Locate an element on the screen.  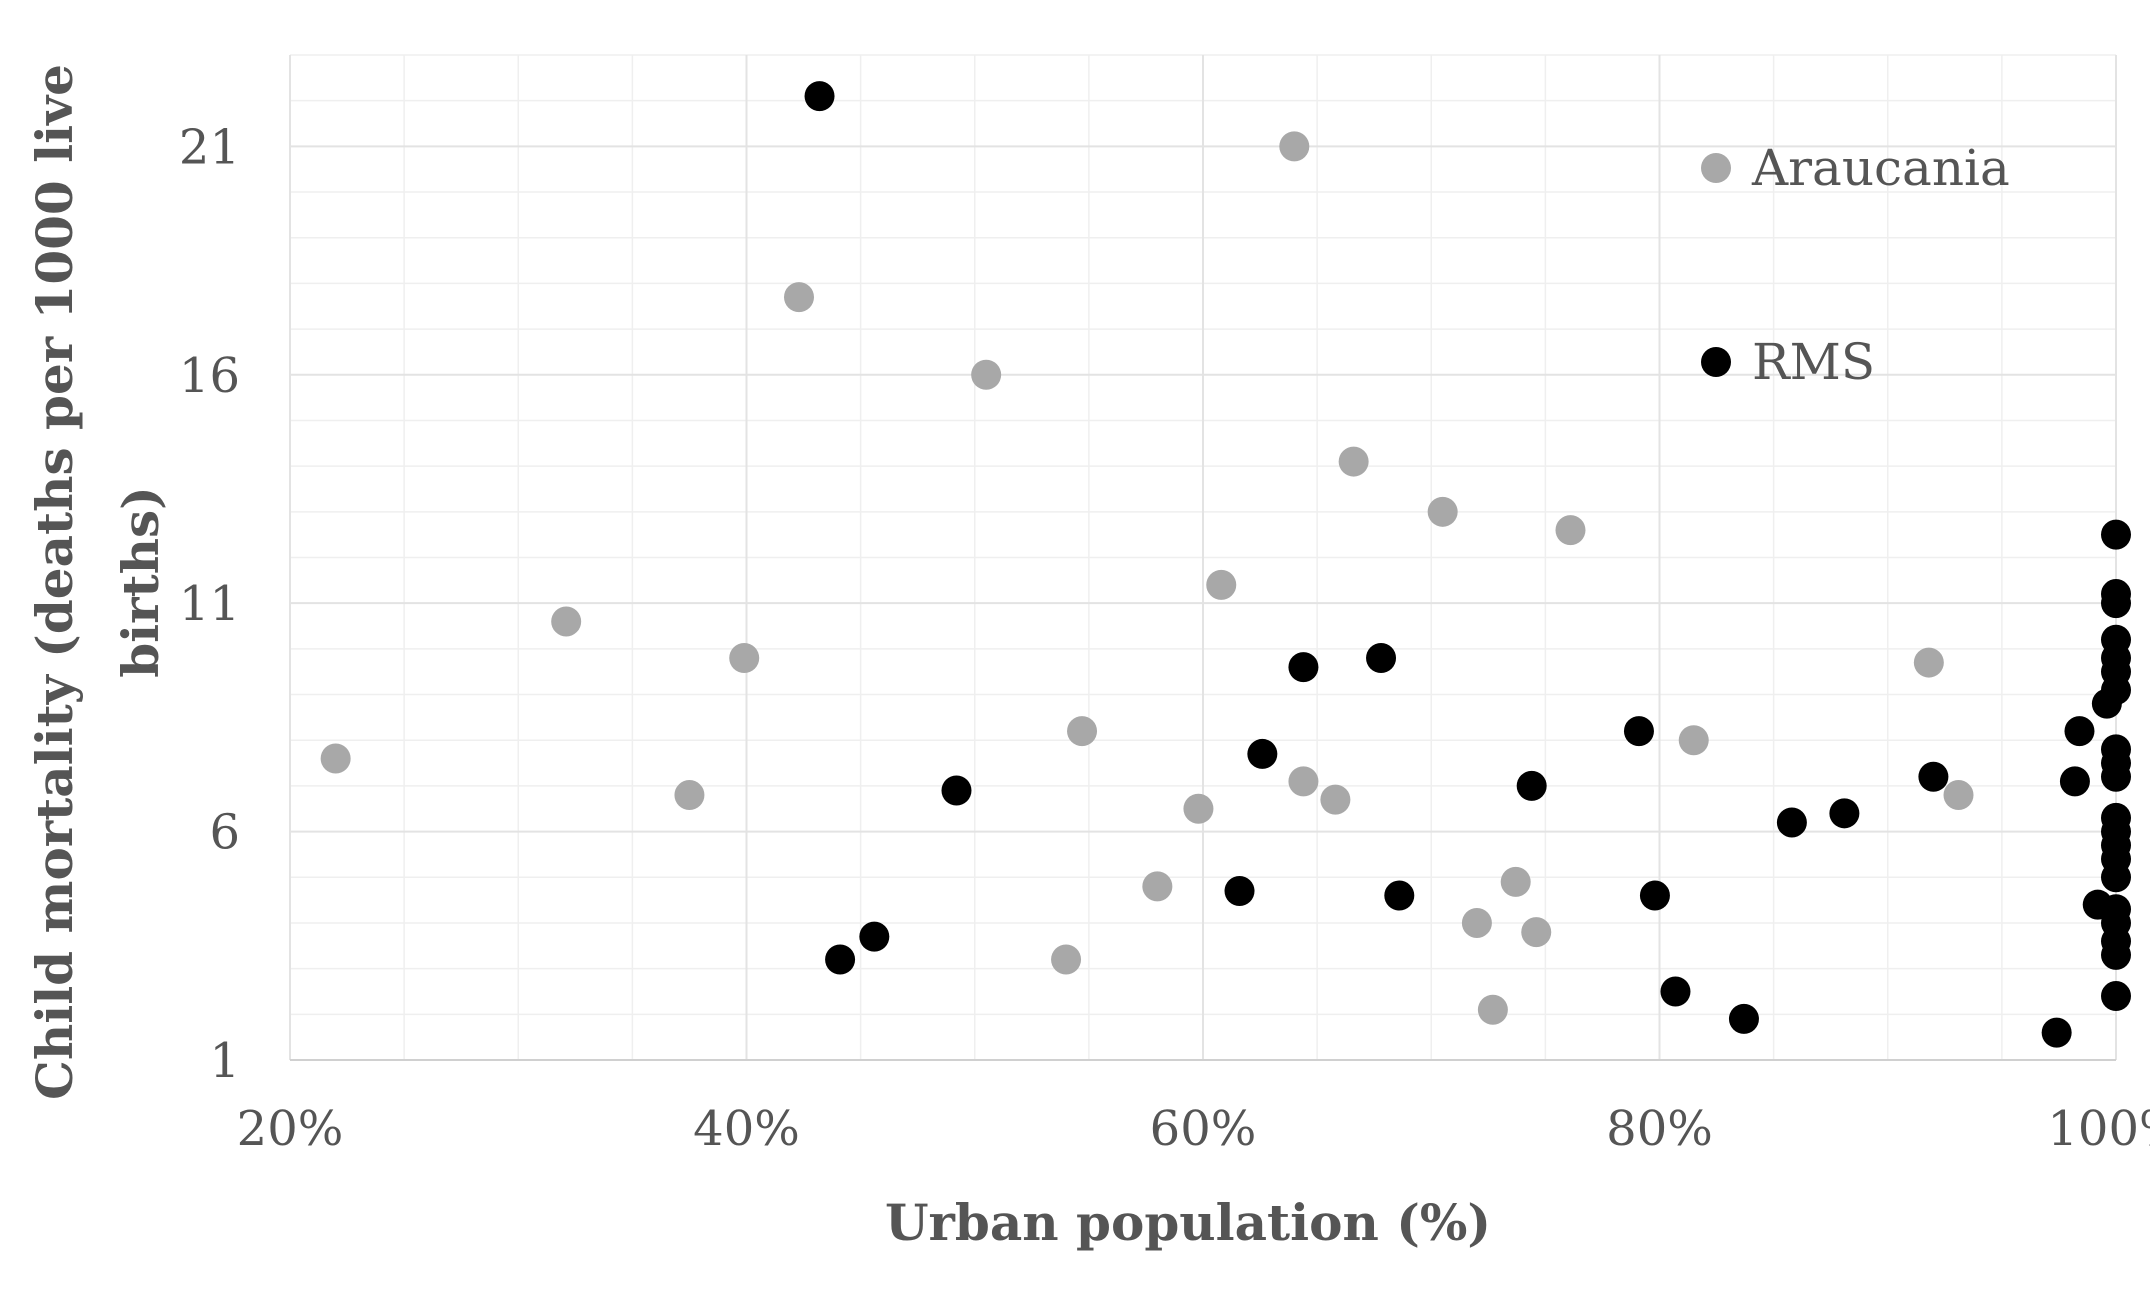
x-tick-label: 100% is located at coordinates (2098, 1129).